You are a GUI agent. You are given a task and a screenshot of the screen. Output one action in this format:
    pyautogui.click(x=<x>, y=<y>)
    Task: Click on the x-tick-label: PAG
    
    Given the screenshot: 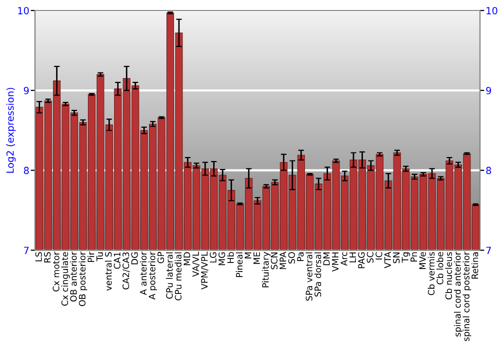 What is the action you would take?
    pyautogui.click(x=361, y=260)
    